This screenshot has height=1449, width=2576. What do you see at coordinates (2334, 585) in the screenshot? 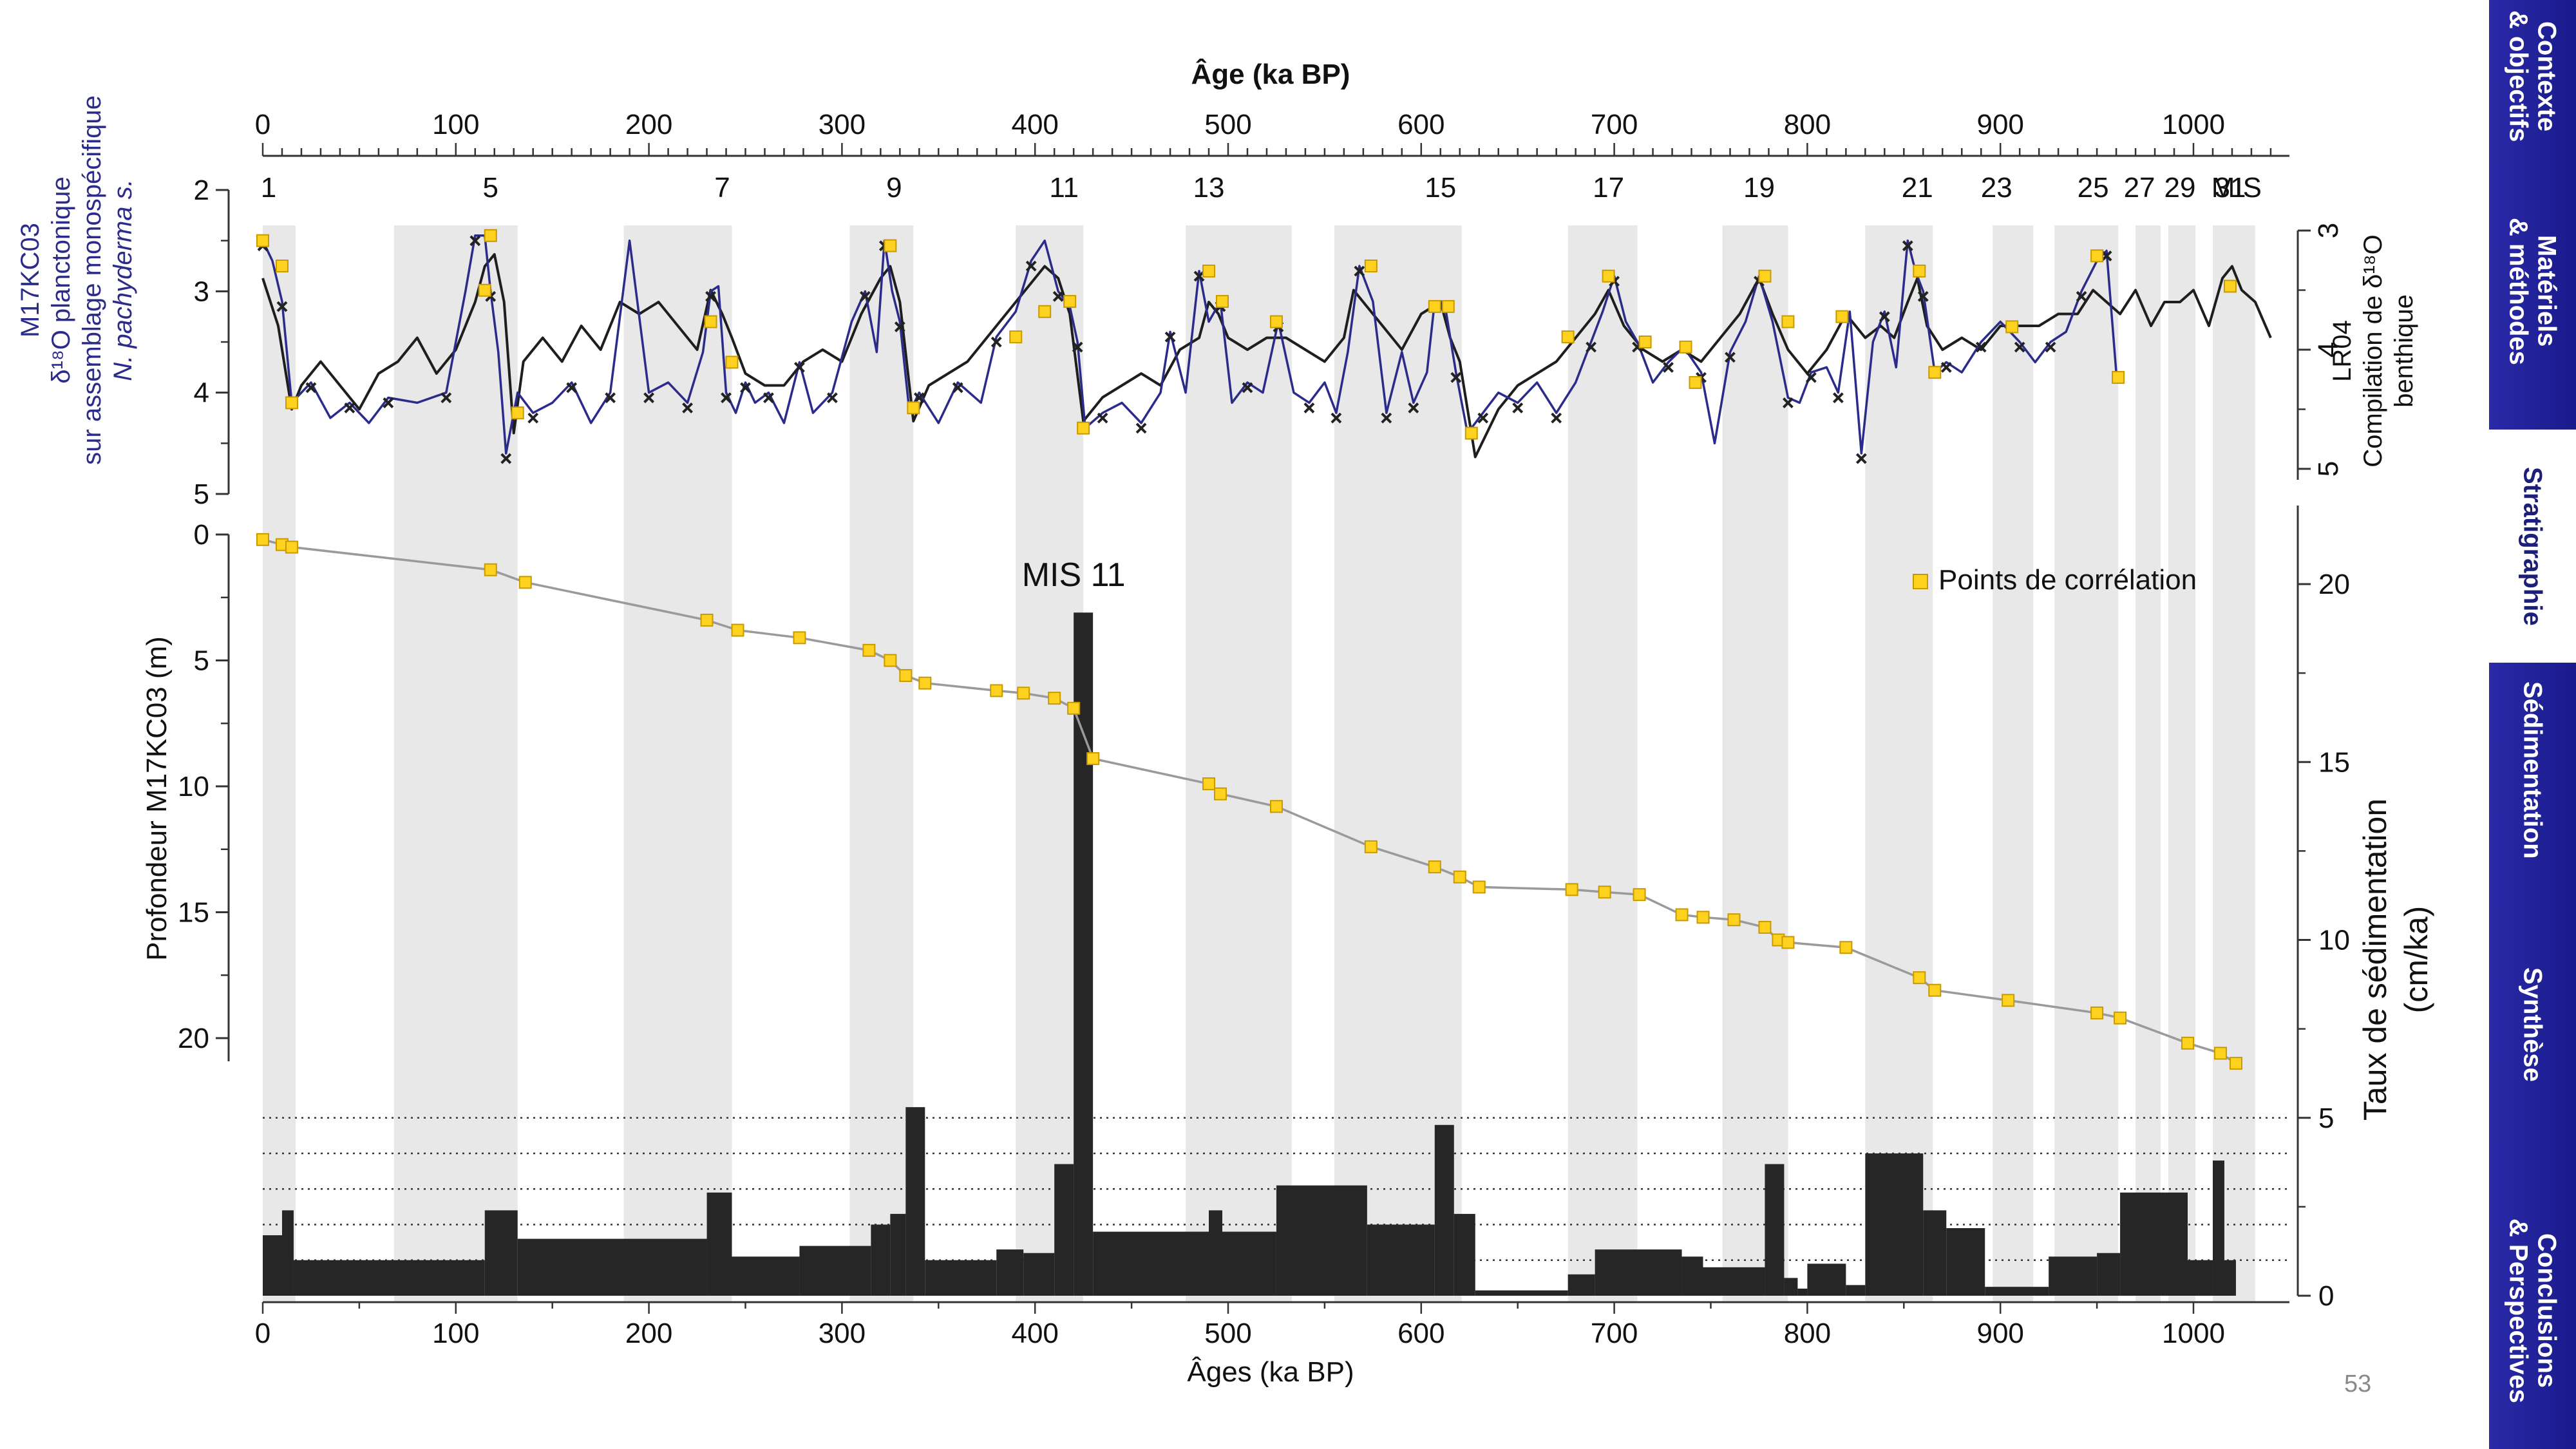
I see `sed-rate-tick-label: 20` at bounding box center [2334, 585].